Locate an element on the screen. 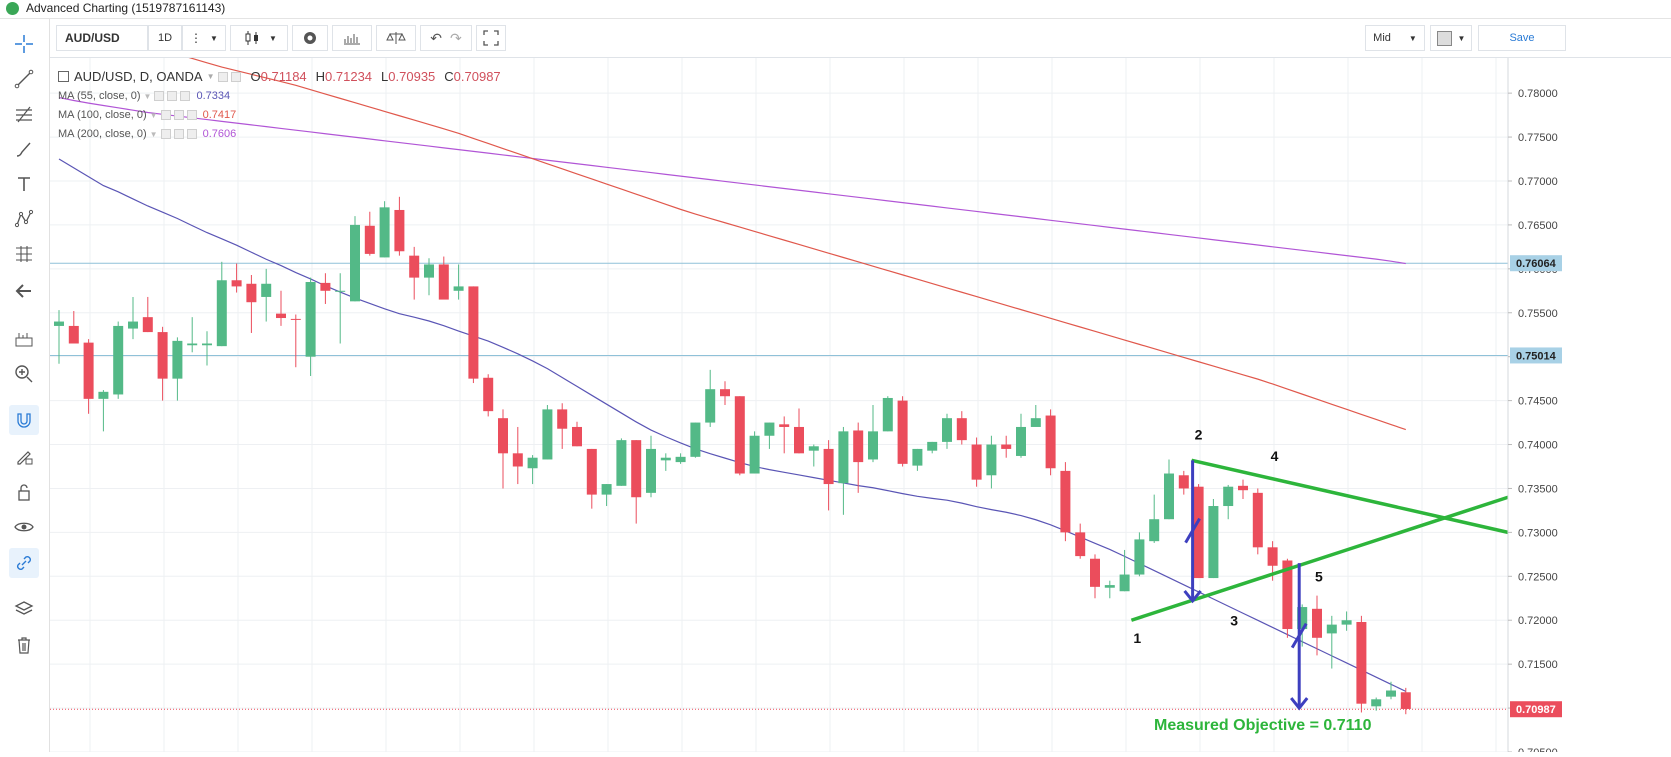 Image resolution: width=1671 pixels, height=757 pixels. settings-button is located at coordinates (310, 38).